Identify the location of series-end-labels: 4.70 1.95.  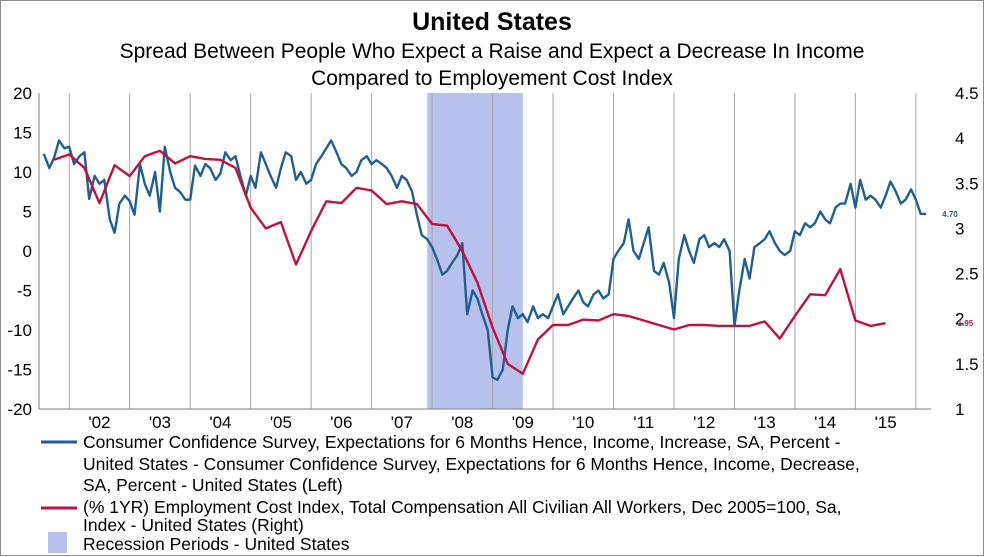
(958, 269).